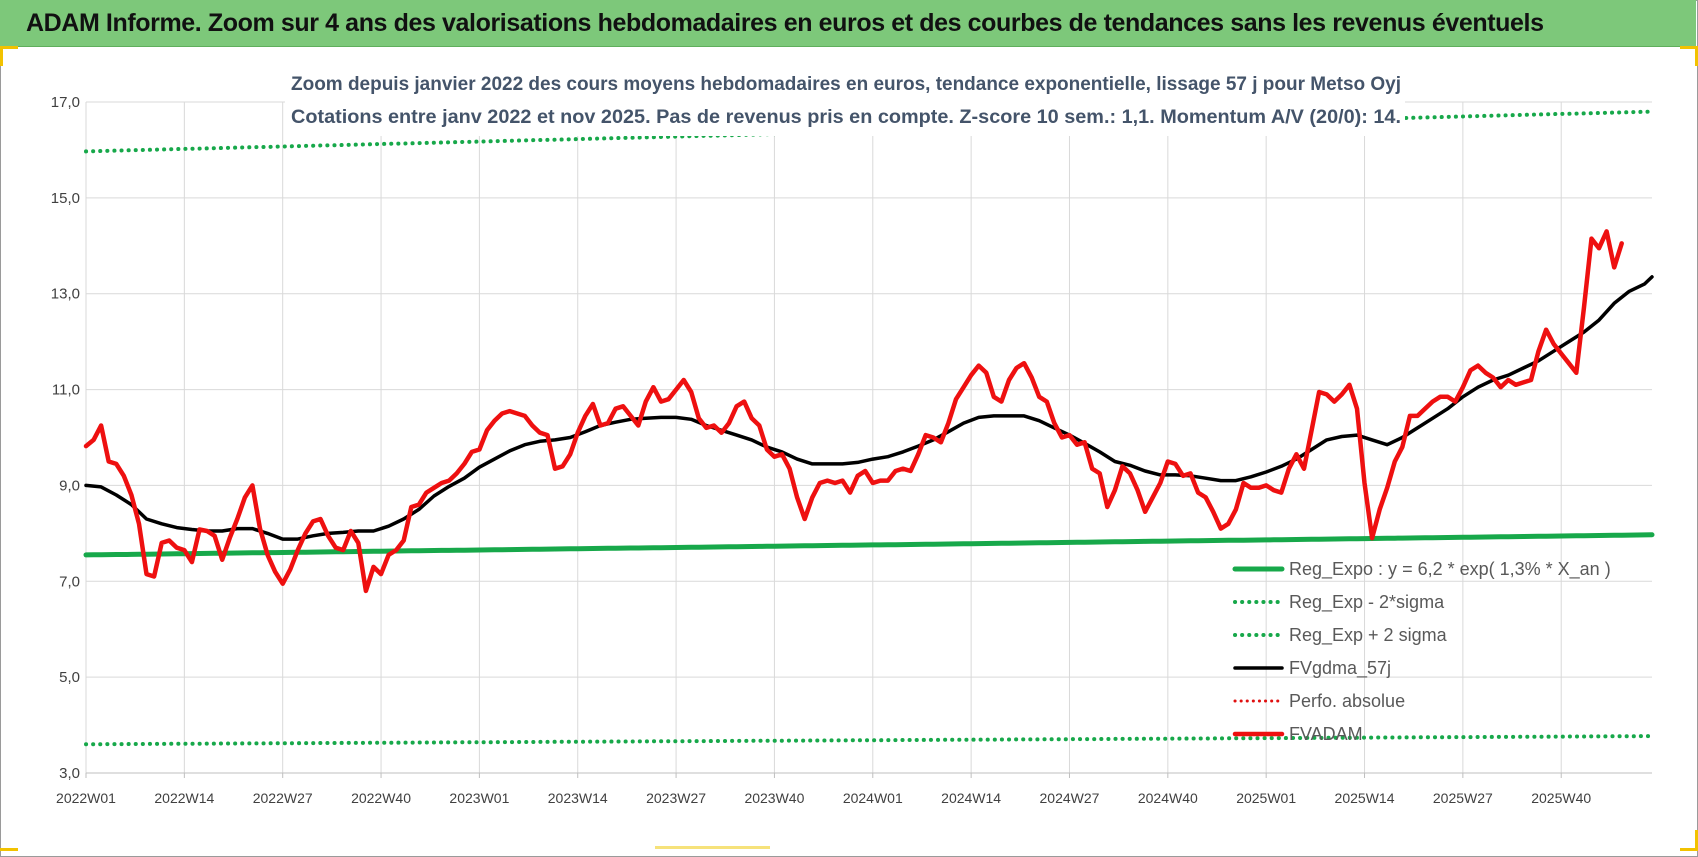  I want to click on legend-label: FVADAM, so click(1326, 734).